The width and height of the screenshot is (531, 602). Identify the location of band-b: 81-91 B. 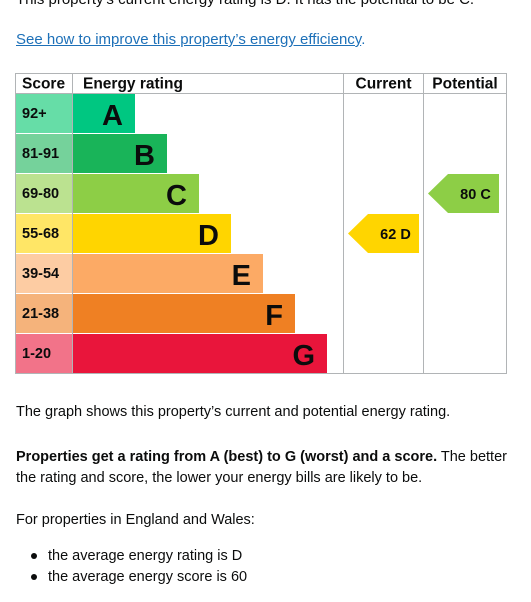
(91, 153).